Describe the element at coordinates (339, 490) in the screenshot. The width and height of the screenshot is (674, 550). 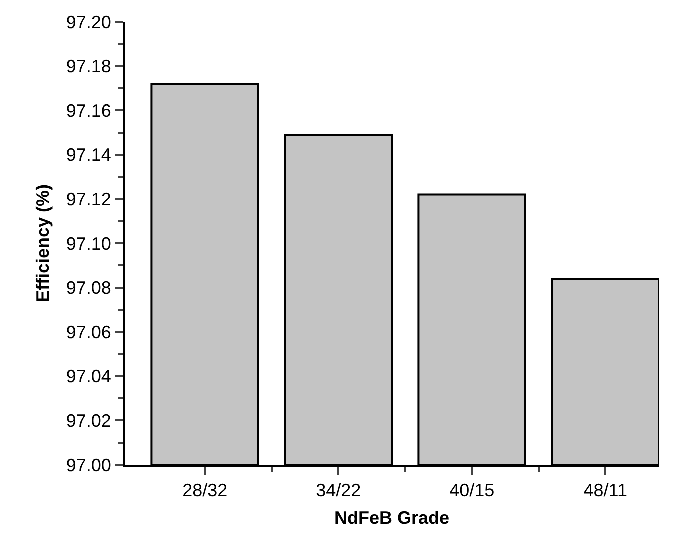
I see `x-tick-label: 34/22` at that location.